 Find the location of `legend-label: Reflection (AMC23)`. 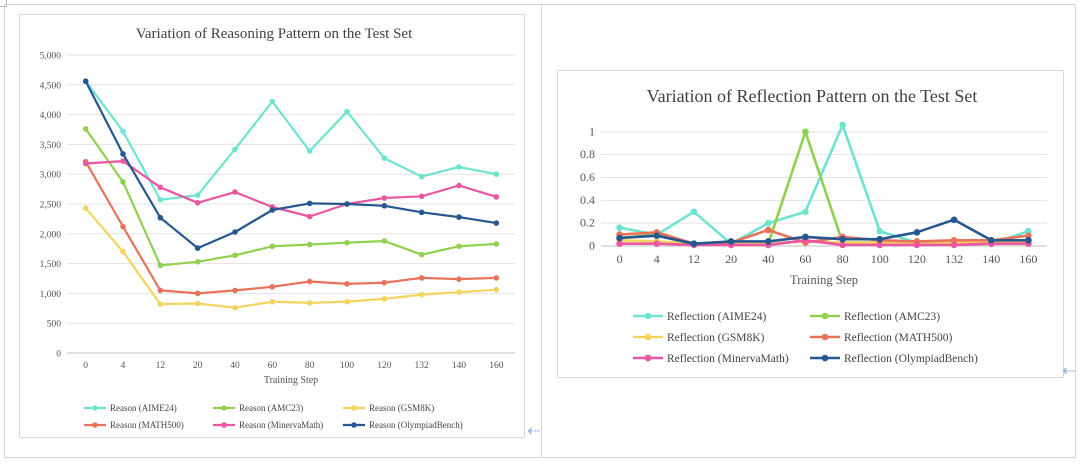

legend-label: Reflection (AMC23) is located at coordinates (892, 317).